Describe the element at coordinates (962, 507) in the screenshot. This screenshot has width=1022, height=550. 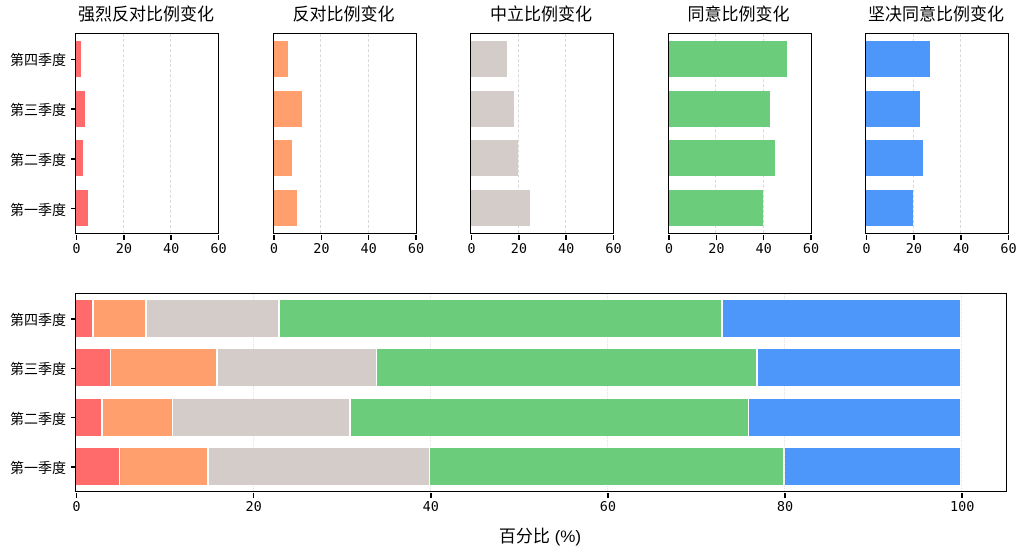
I see `x-tick-label: 100` at that location.